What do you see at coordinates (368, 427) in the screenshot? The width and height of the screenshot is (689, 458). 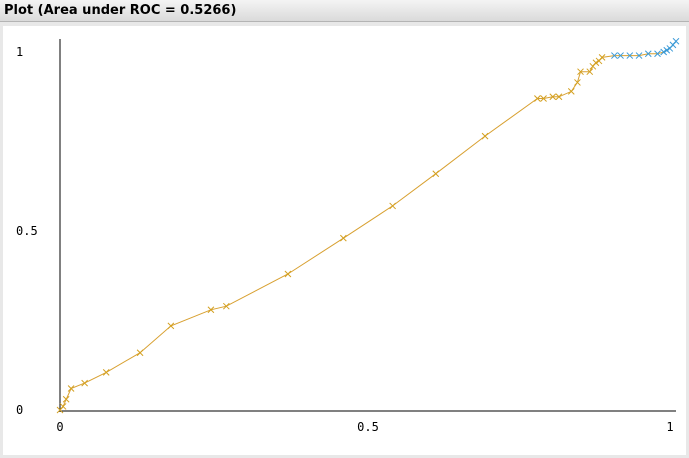 I see `x-tick-label: 0.5` at bounding box center [368, 427].